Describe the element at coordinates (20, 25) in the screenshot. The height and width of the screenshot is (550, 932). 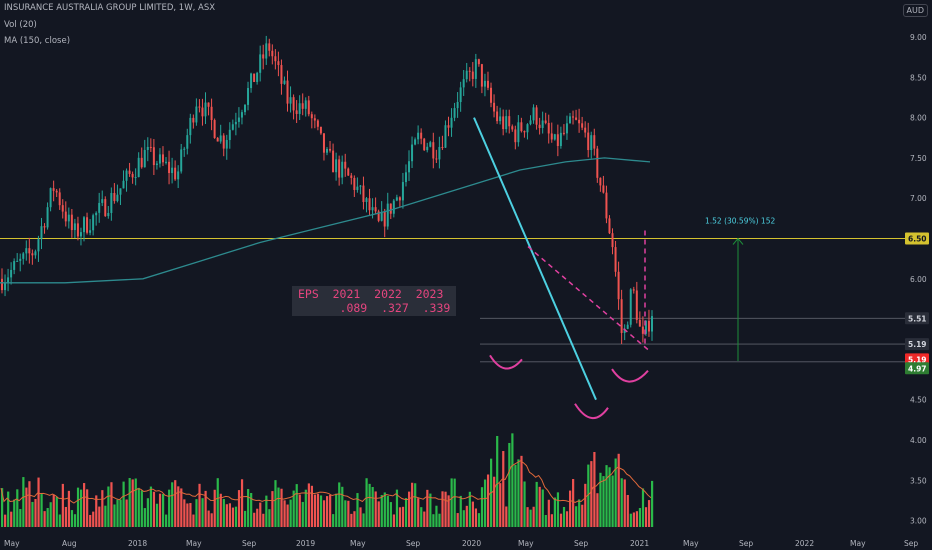
I see `volume-indicator-label: Vol (20)` at that location.